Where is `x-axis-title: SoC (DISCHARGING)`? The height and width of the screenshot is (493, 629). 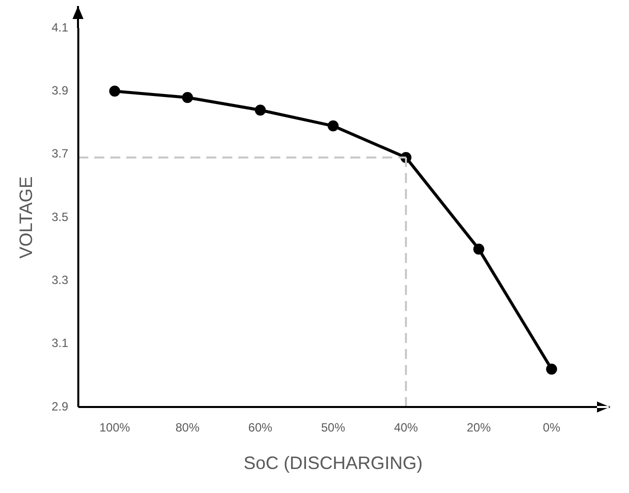
x-axis-title: SoC (DISCHARGING) is located at coordinates (333, 463).